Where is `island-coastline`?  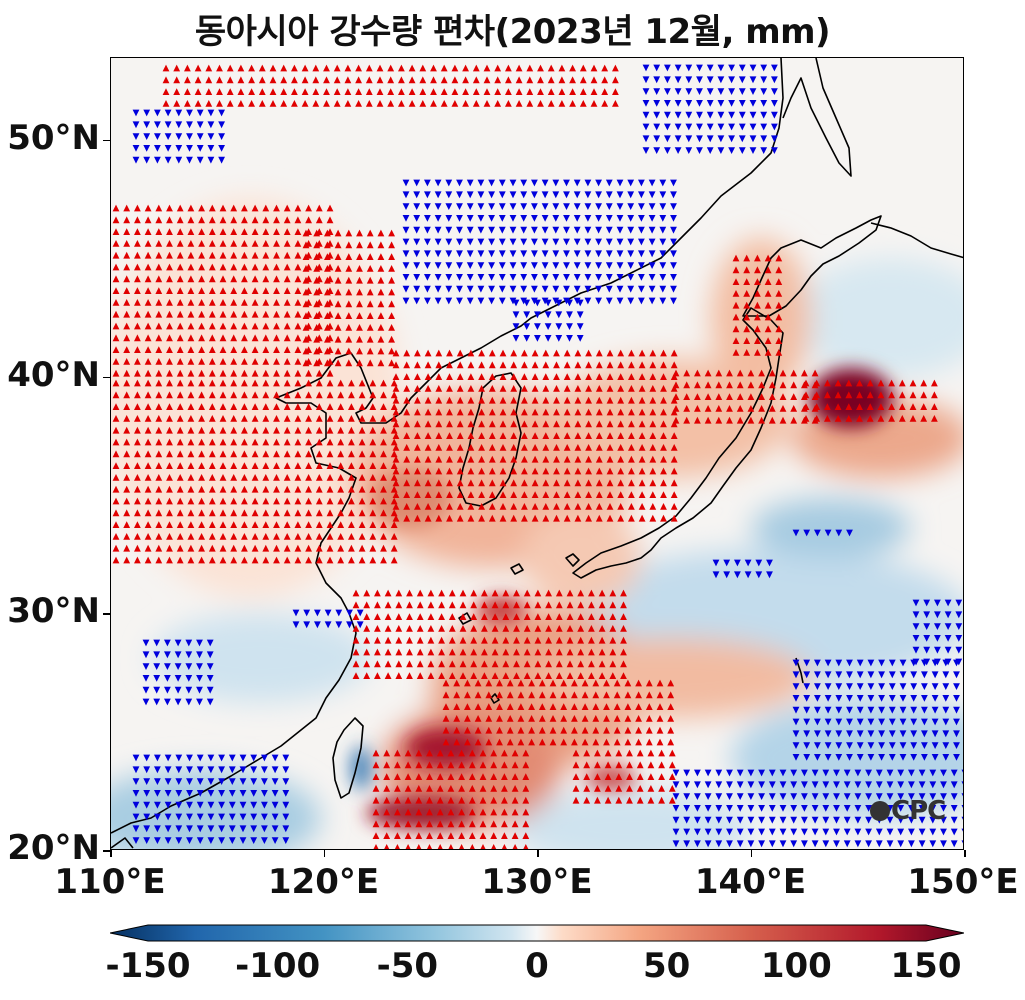 island-coastline is located at coordinates (495, 698).